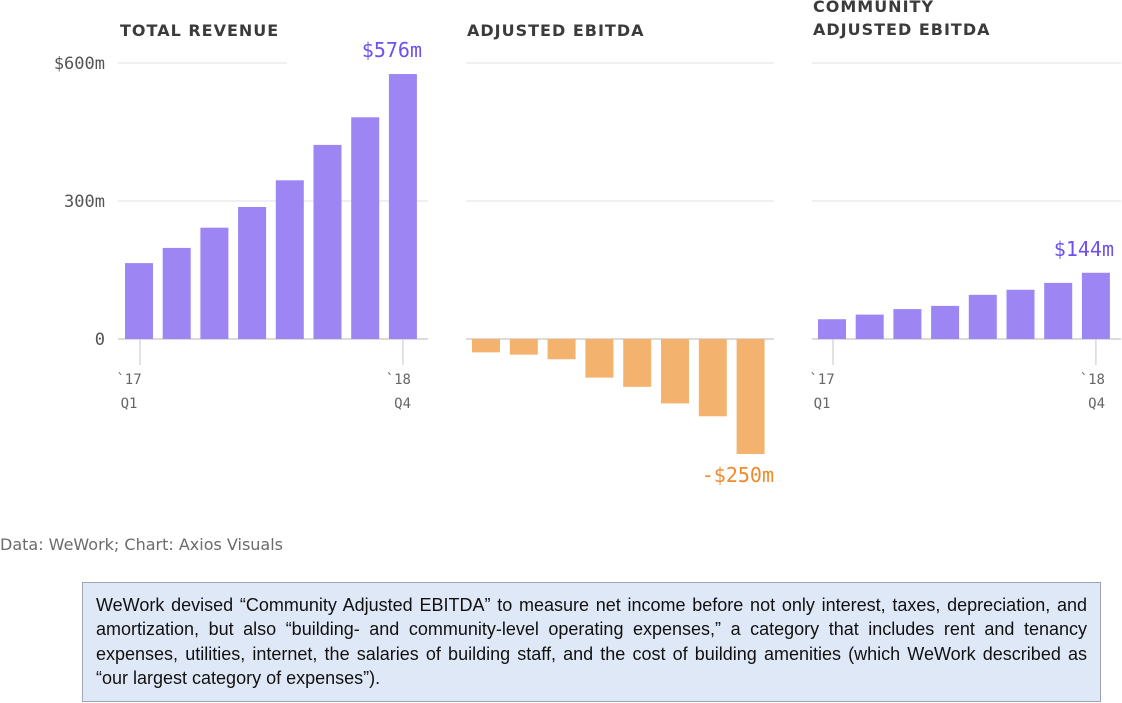 The width and height of the screenshot is (1122, 703). What do you see at coordinates (555, 30) in the screenshot?
I see `panel-title: ADJUSTED EBITDA` at bounding box center [555, 30].